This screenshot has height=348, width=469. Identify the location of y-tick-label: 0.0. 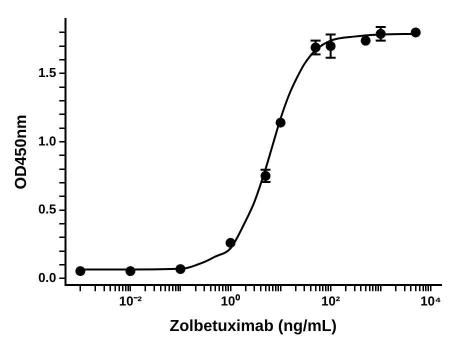
(47, 277).